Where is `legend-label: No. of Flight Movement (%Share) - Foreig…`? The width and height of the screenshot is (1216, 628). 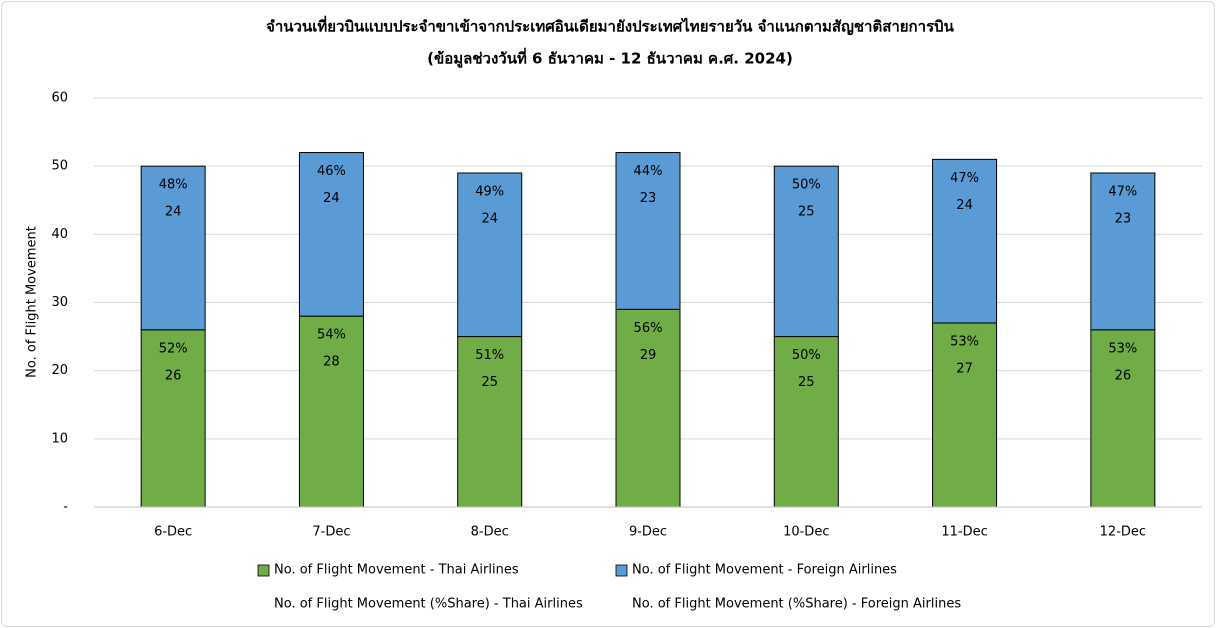
legend-label: No. of Flight Movement (%Share) - Foreig… is located at coordinates (796, 604).